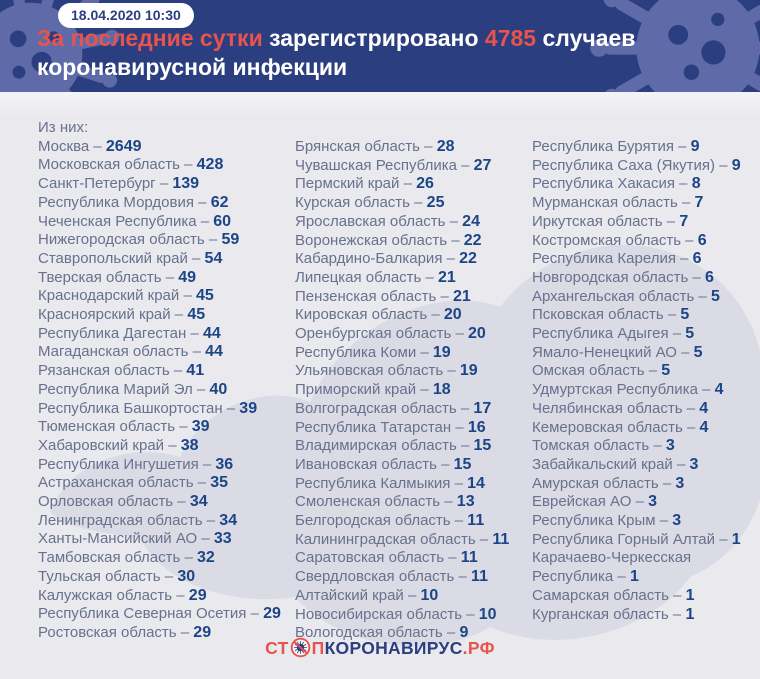 The image size is (760, 679). I want to click on region-value: 1, so click(690, 595).